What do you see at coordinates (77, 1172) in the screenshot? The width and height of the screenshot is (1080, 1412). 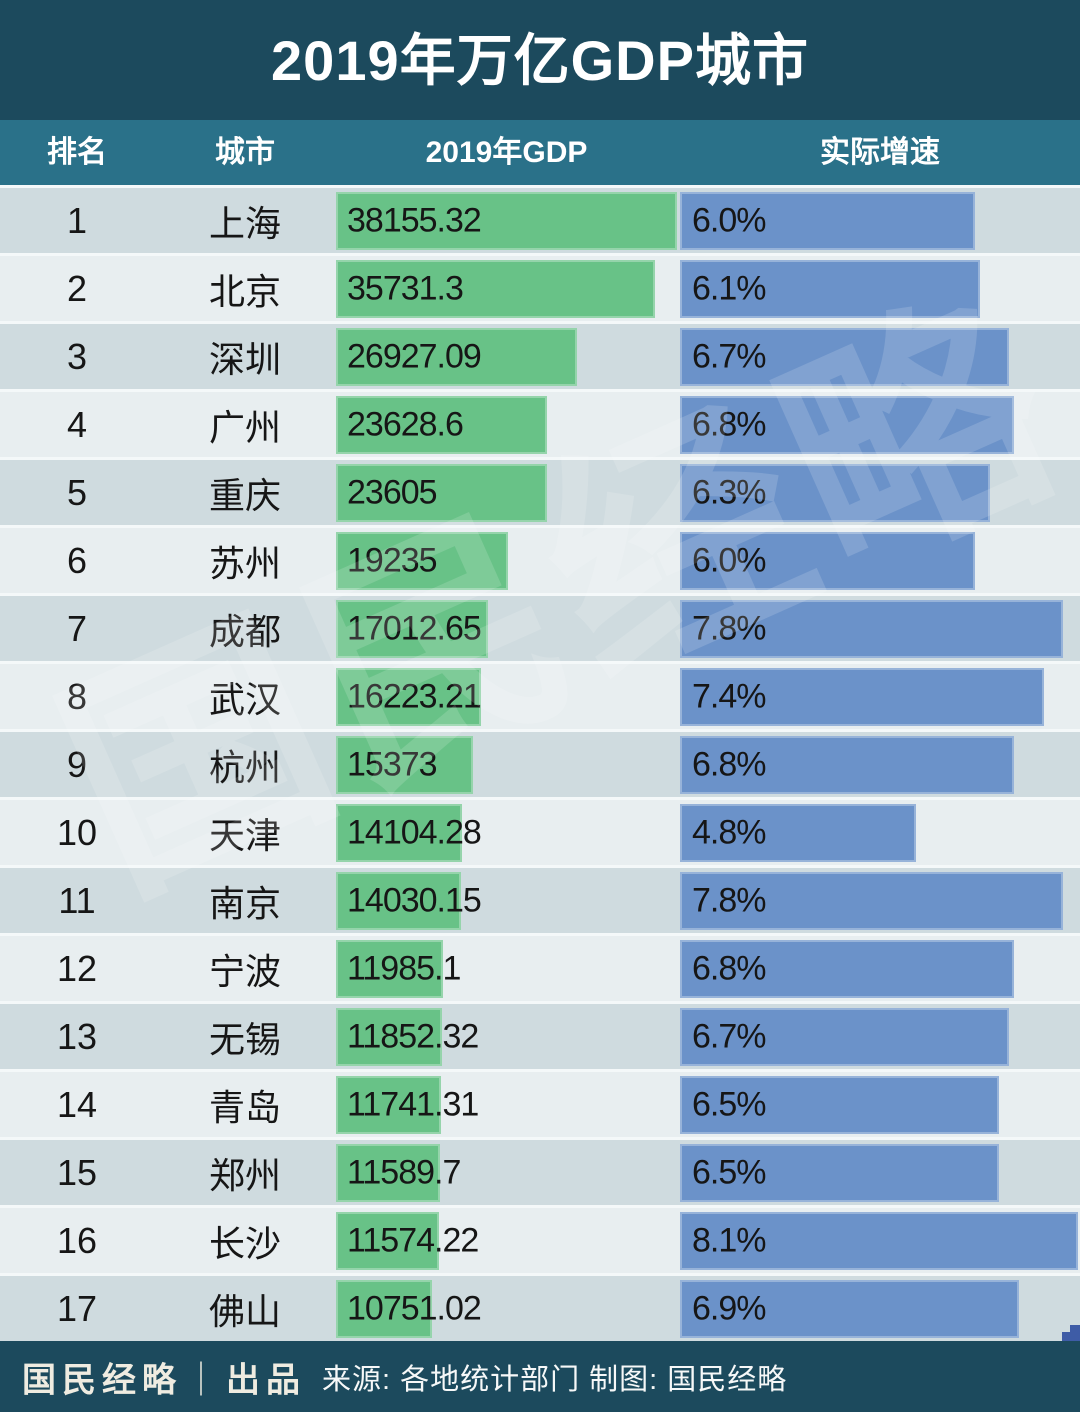 I see `rank-cell: 15` at bounding box center [77, 1172].